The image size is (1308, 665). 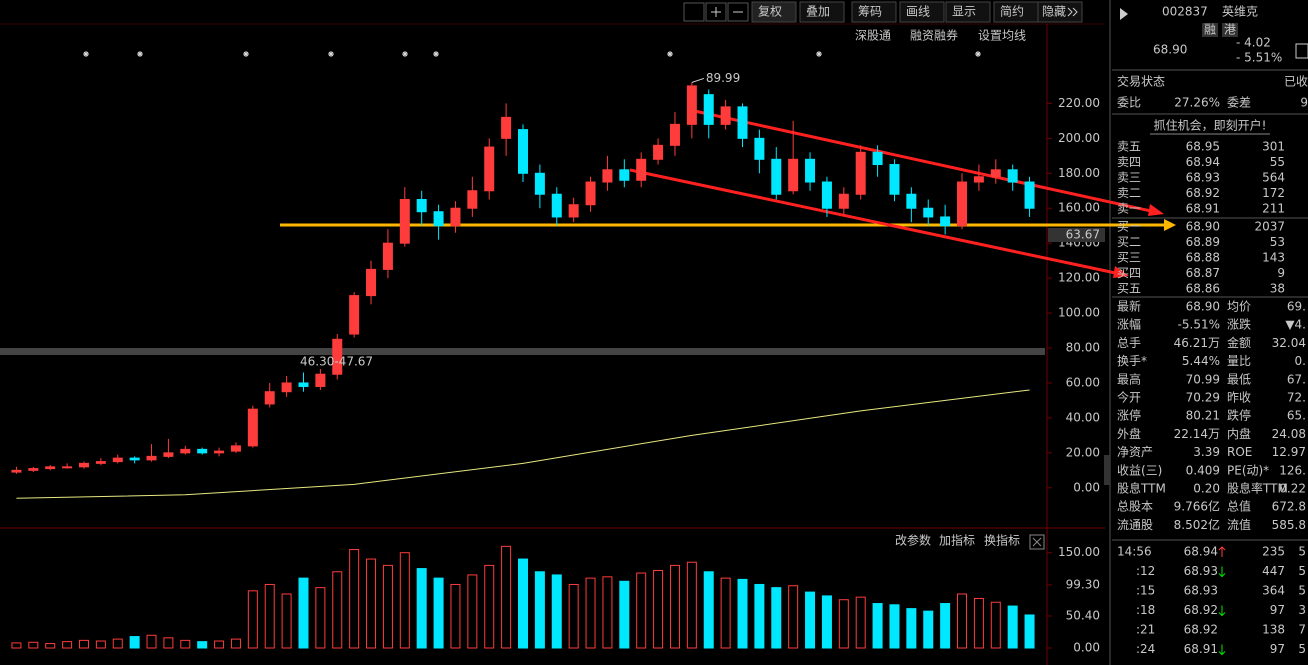 What do you see at coordinates (1185, 12) in the screenshot?
I see `stock-code: 002837` at bounding box center [1185, 12].